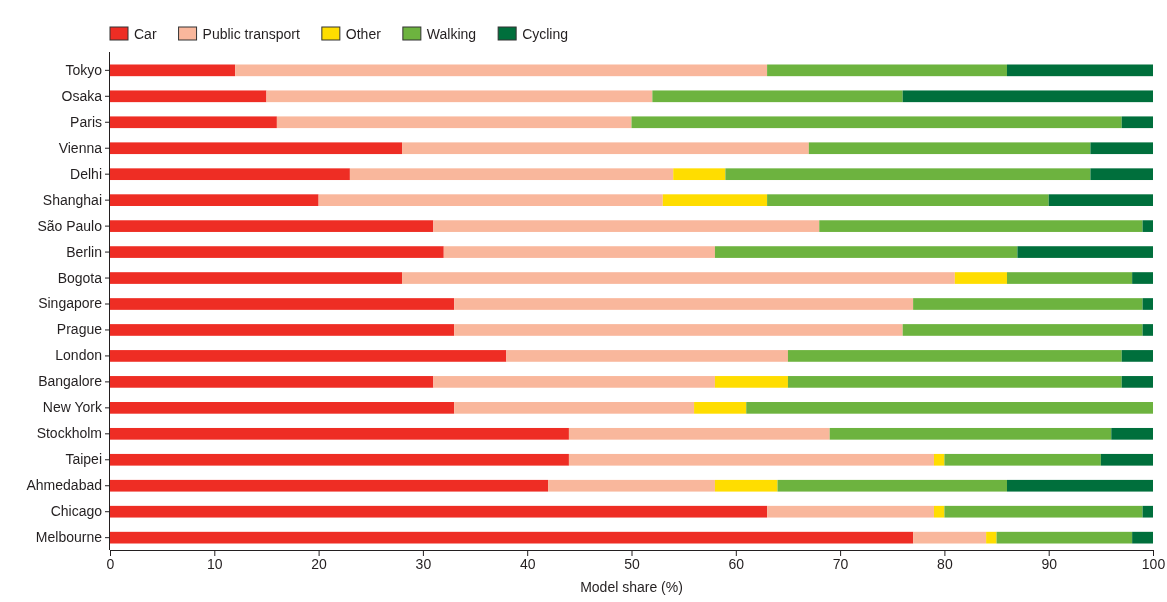 Image resolution: width=1167 pixels, height=602 pixels. Describe the element at coordinates (78, 355) in the screenshot. I see `y-tick-label: London` at that location.